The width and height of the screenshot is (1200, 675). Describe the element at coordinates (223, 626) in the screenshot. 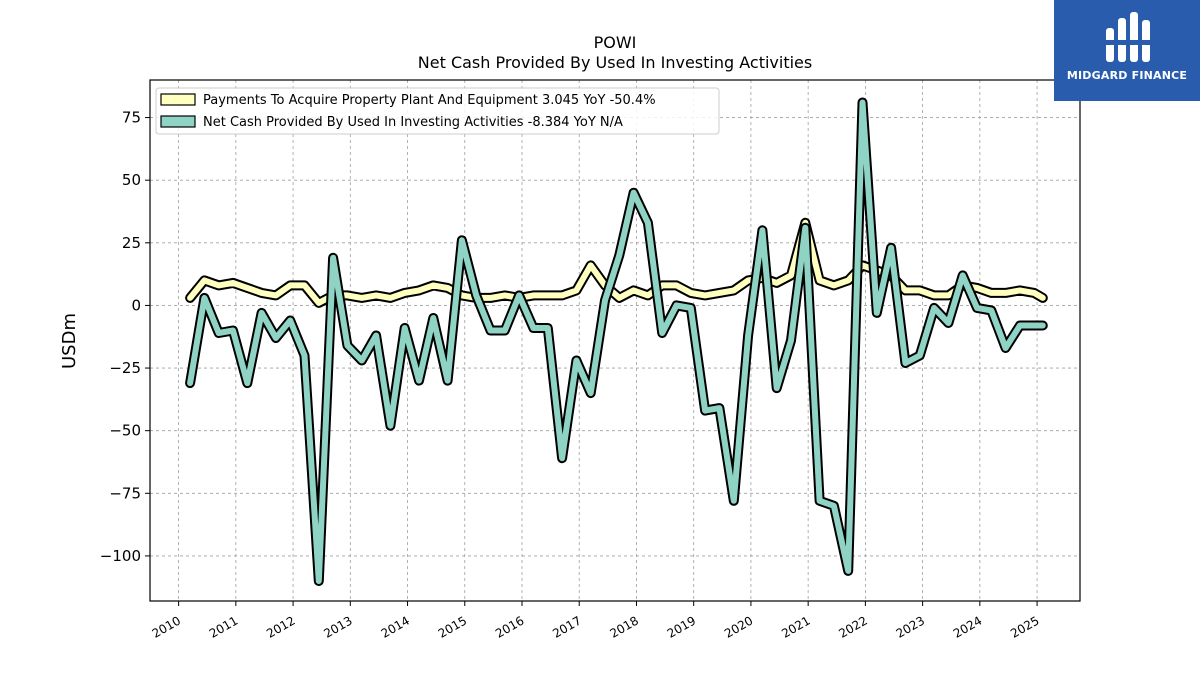

I see `x-tick-label: 2011` at that location.